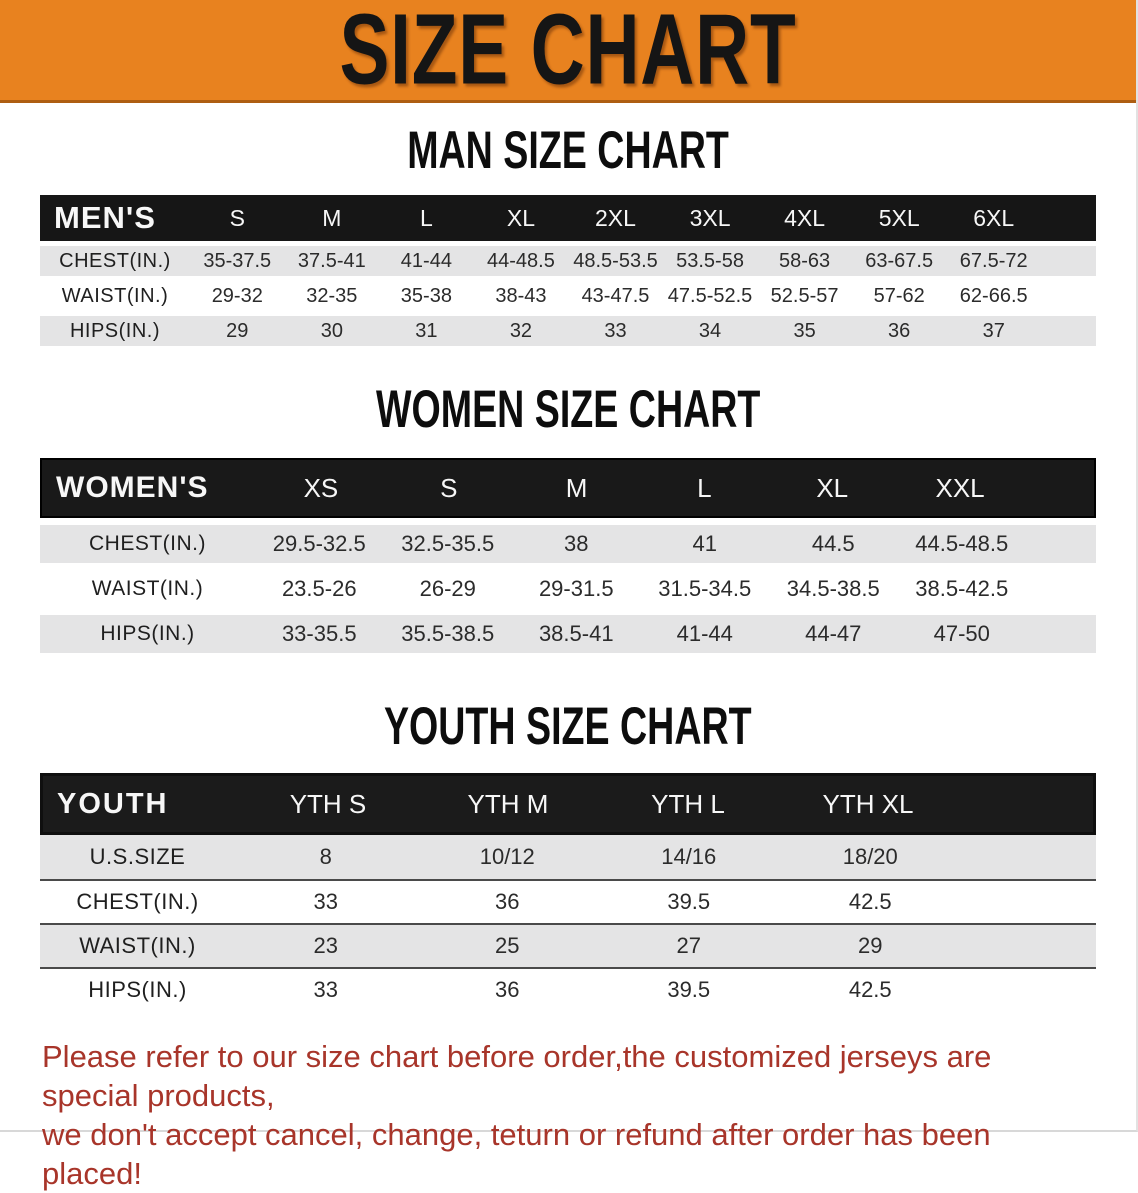  I want to click on value-cell: 58-63, so click(805, 260).